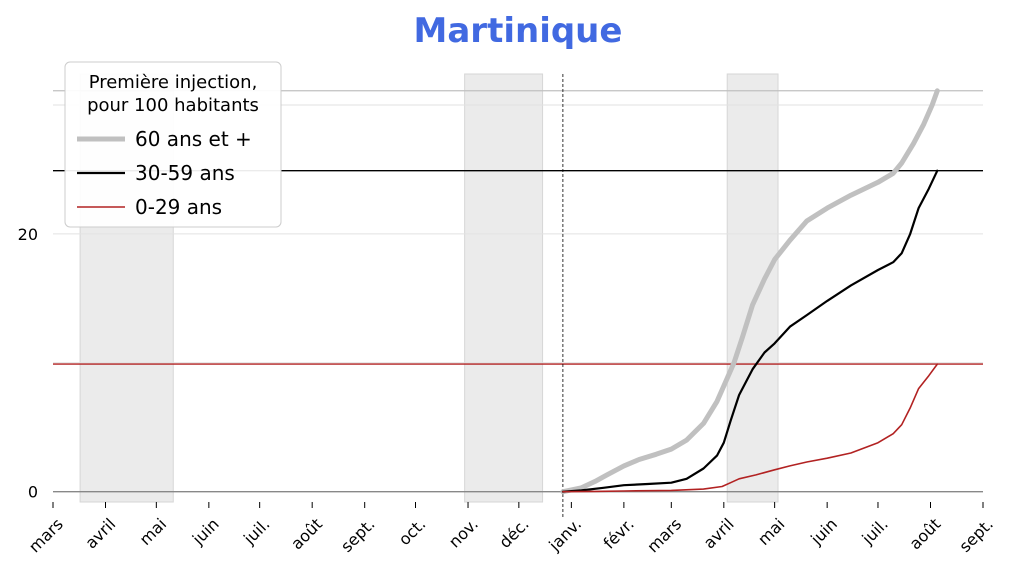 The height and width of the screenshot is (580, 1011). Describe the element at coordinates (823, 531) in the screenshot. I see `x-tick-label-15: juin` at that location.